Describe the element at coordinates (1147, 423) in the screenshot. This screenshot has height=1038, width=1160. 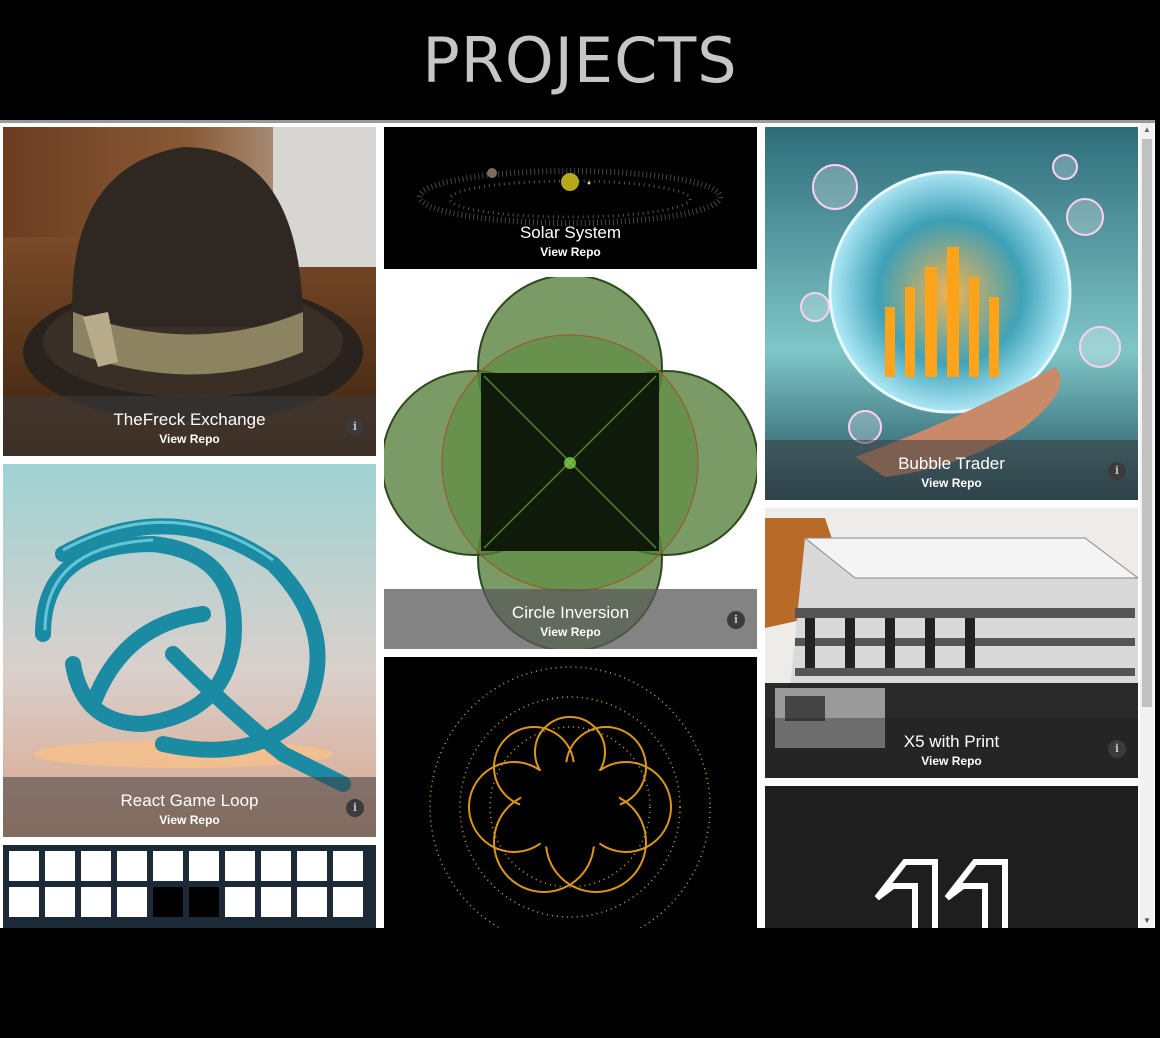
I see `scrollbar-thumb` at that location.